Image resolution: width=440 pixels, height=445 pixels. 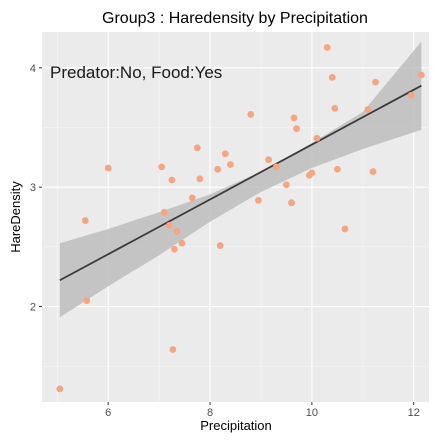 What do you see at coordinates (414, 413) in the screenshot?
I see `x-tick-label: 12` at bounding box center [414, 413].